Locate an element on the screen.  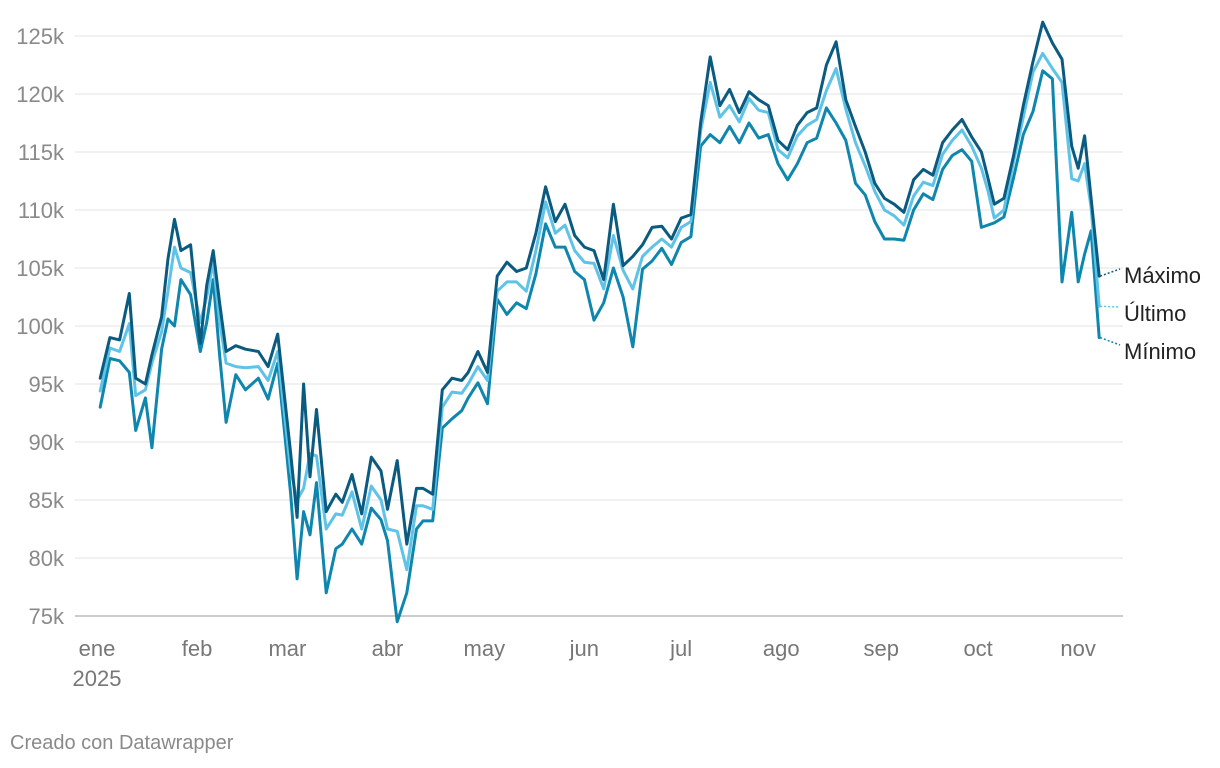
y-tick-label: 85k is located at coordinates (47, 500).